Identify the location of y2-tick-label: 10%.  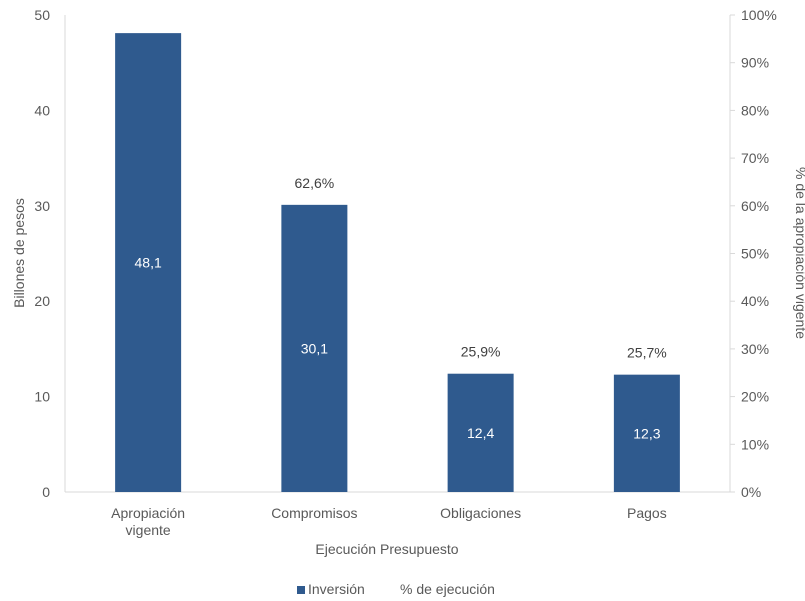
(755, 444).